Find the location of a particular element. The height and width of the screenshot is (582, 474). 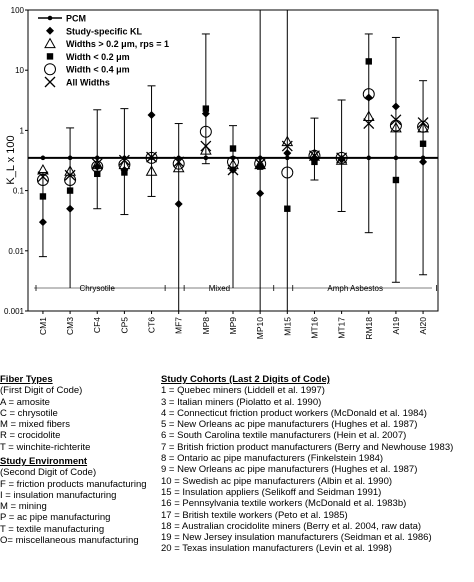

x-tick-label: MF7 is located at coordinates (179, 325).